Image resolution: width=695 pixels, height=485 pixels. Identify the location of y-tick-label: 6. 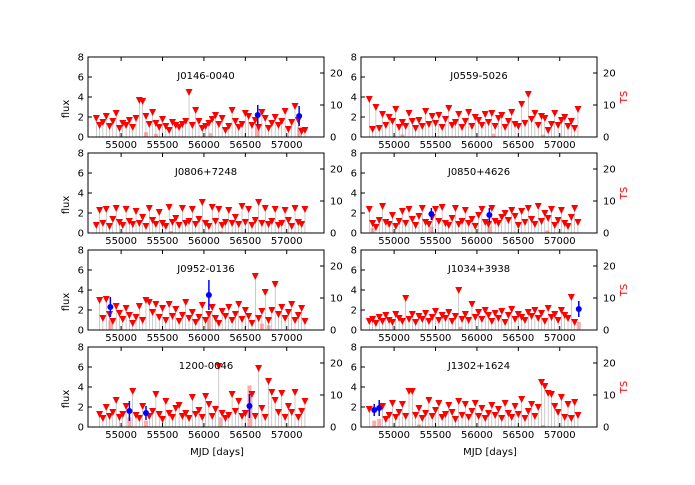
(354, 78).